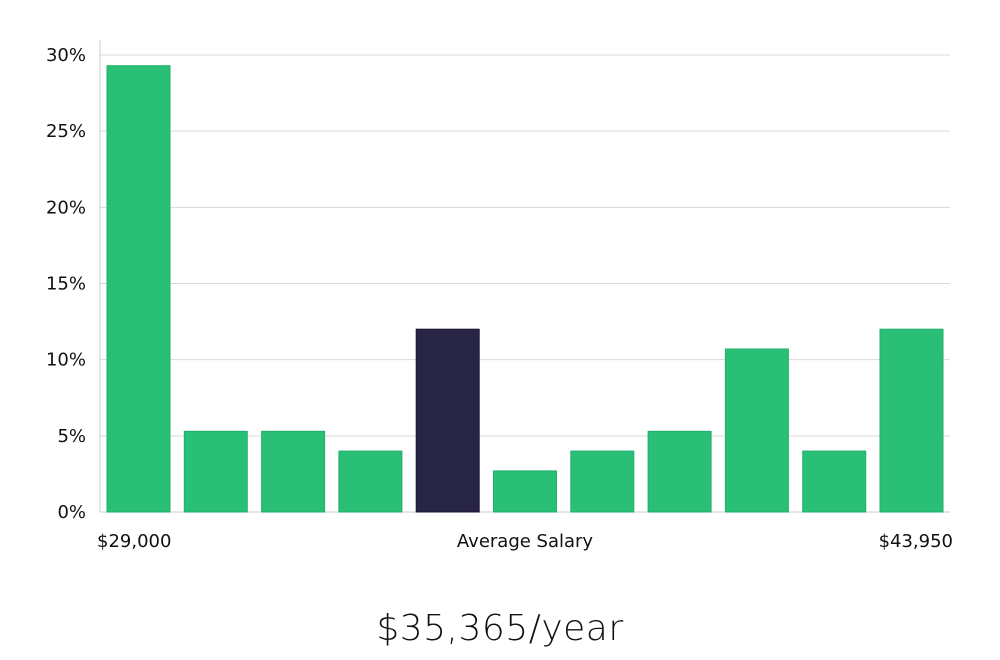 Image resolution: width=1000 pixels, height=660 pixels. I want to click on y-tick-label: 20%, so click(66, 207).